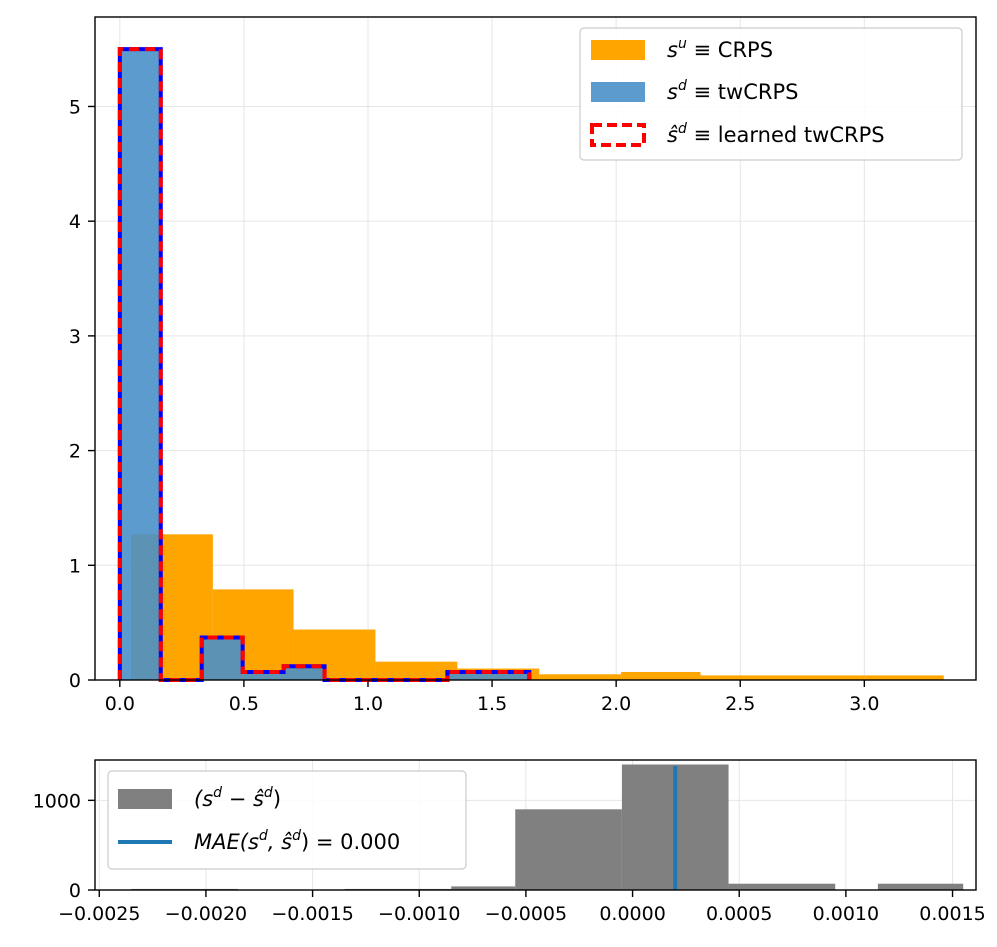 This screenshot has height=947, width=997. Describe the element at coordinates (618, 92) in the screenshot. I see `legend-swatch-twcrps` at that location.